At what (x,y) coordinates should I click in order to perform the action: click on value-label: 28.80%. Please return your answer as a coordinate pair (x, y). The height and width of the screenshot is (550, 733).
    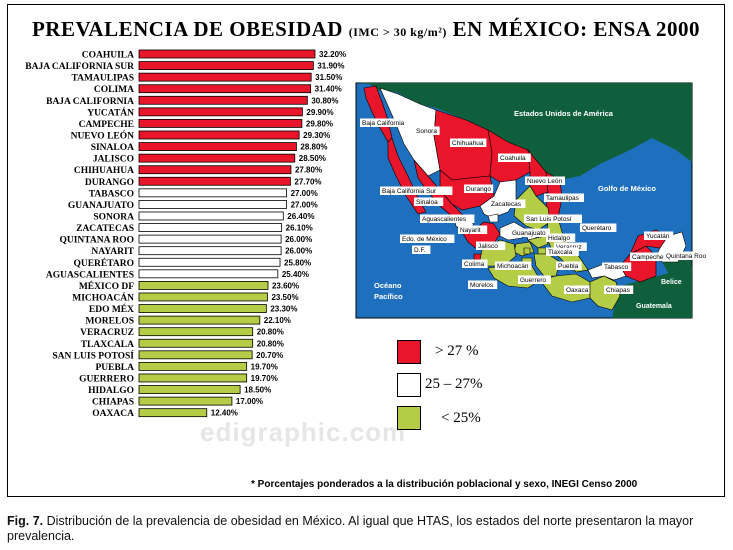
    Looking at the image, I should click on (313, 147).